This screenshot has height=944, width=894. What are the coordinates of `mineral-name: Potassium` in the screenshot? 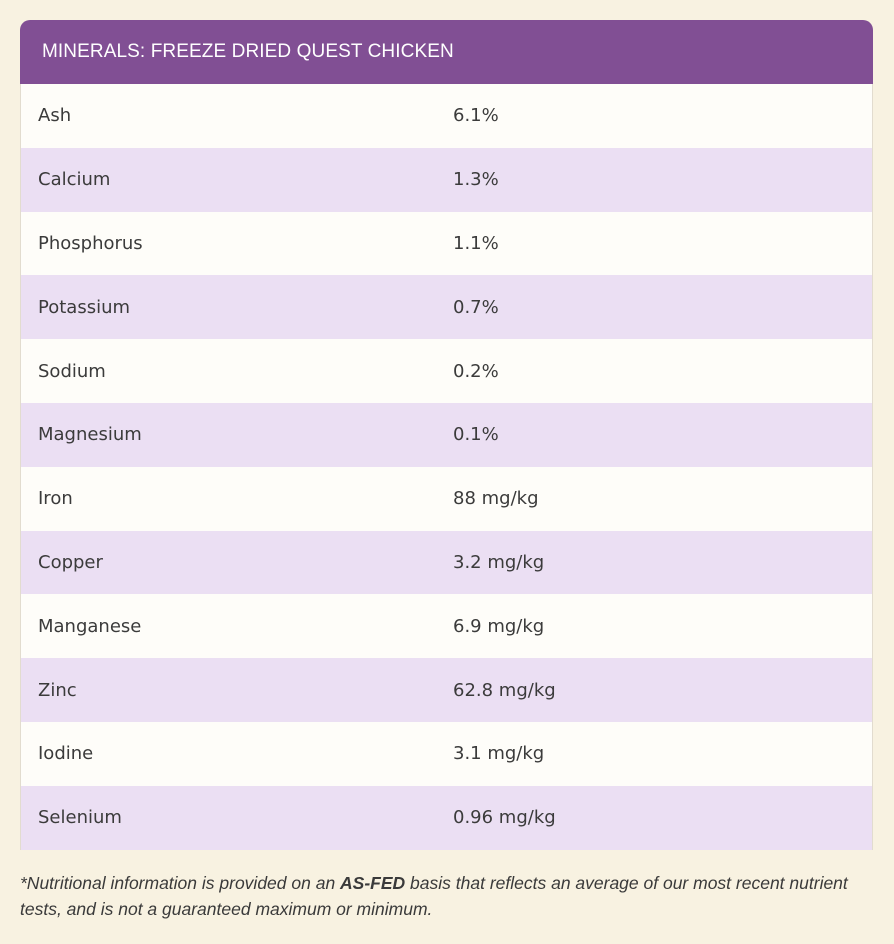 It's located at (84, 307).